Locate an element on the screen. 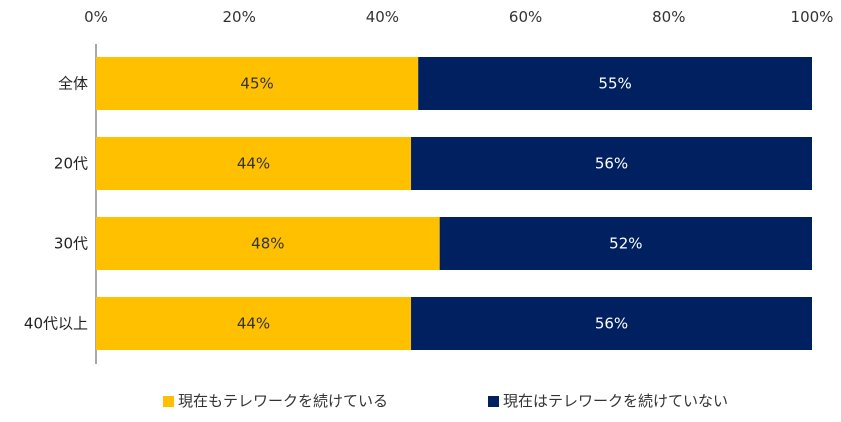 This screenshot has height=422, width=841. x-tick-label: 40% is located at coordinates (382, 17).